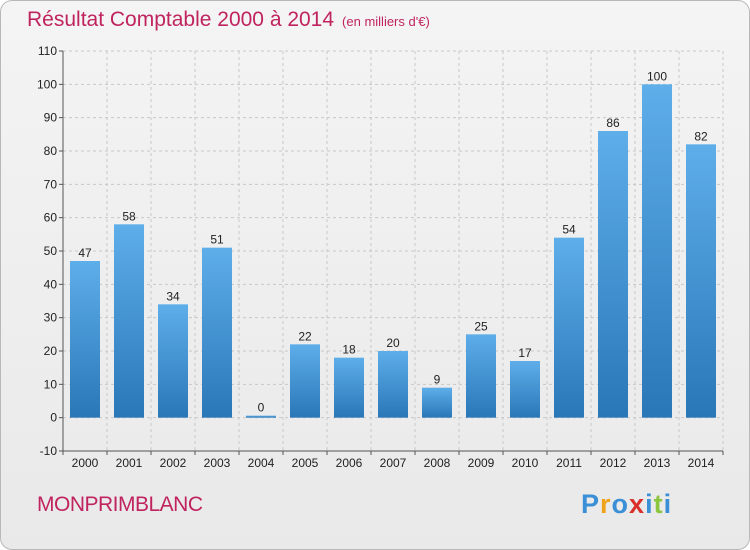 Image resolution: width=750 pixels, height=550 pixels. What do you see at coordinates (657, 76) in the screenshot?
I see `bar-value-label: 100` at bounding box center [657, 76].